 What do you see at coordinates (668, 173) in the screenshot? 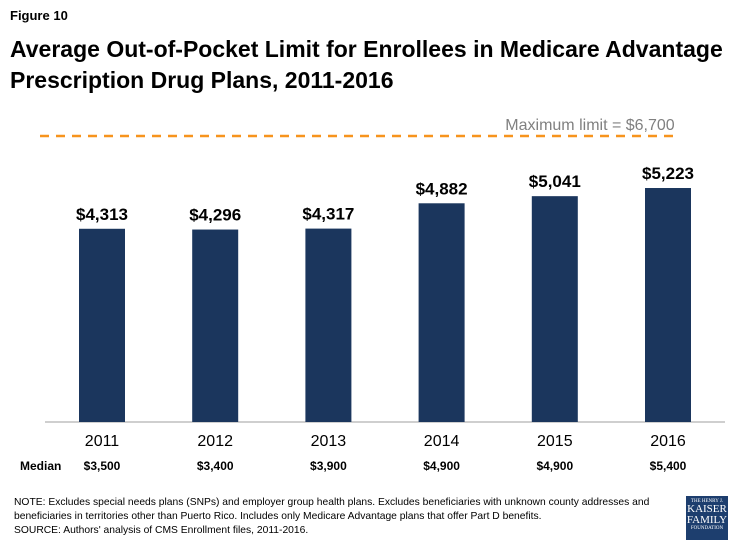
I see `data-label: $5,223` at bounding box center [668, 173].